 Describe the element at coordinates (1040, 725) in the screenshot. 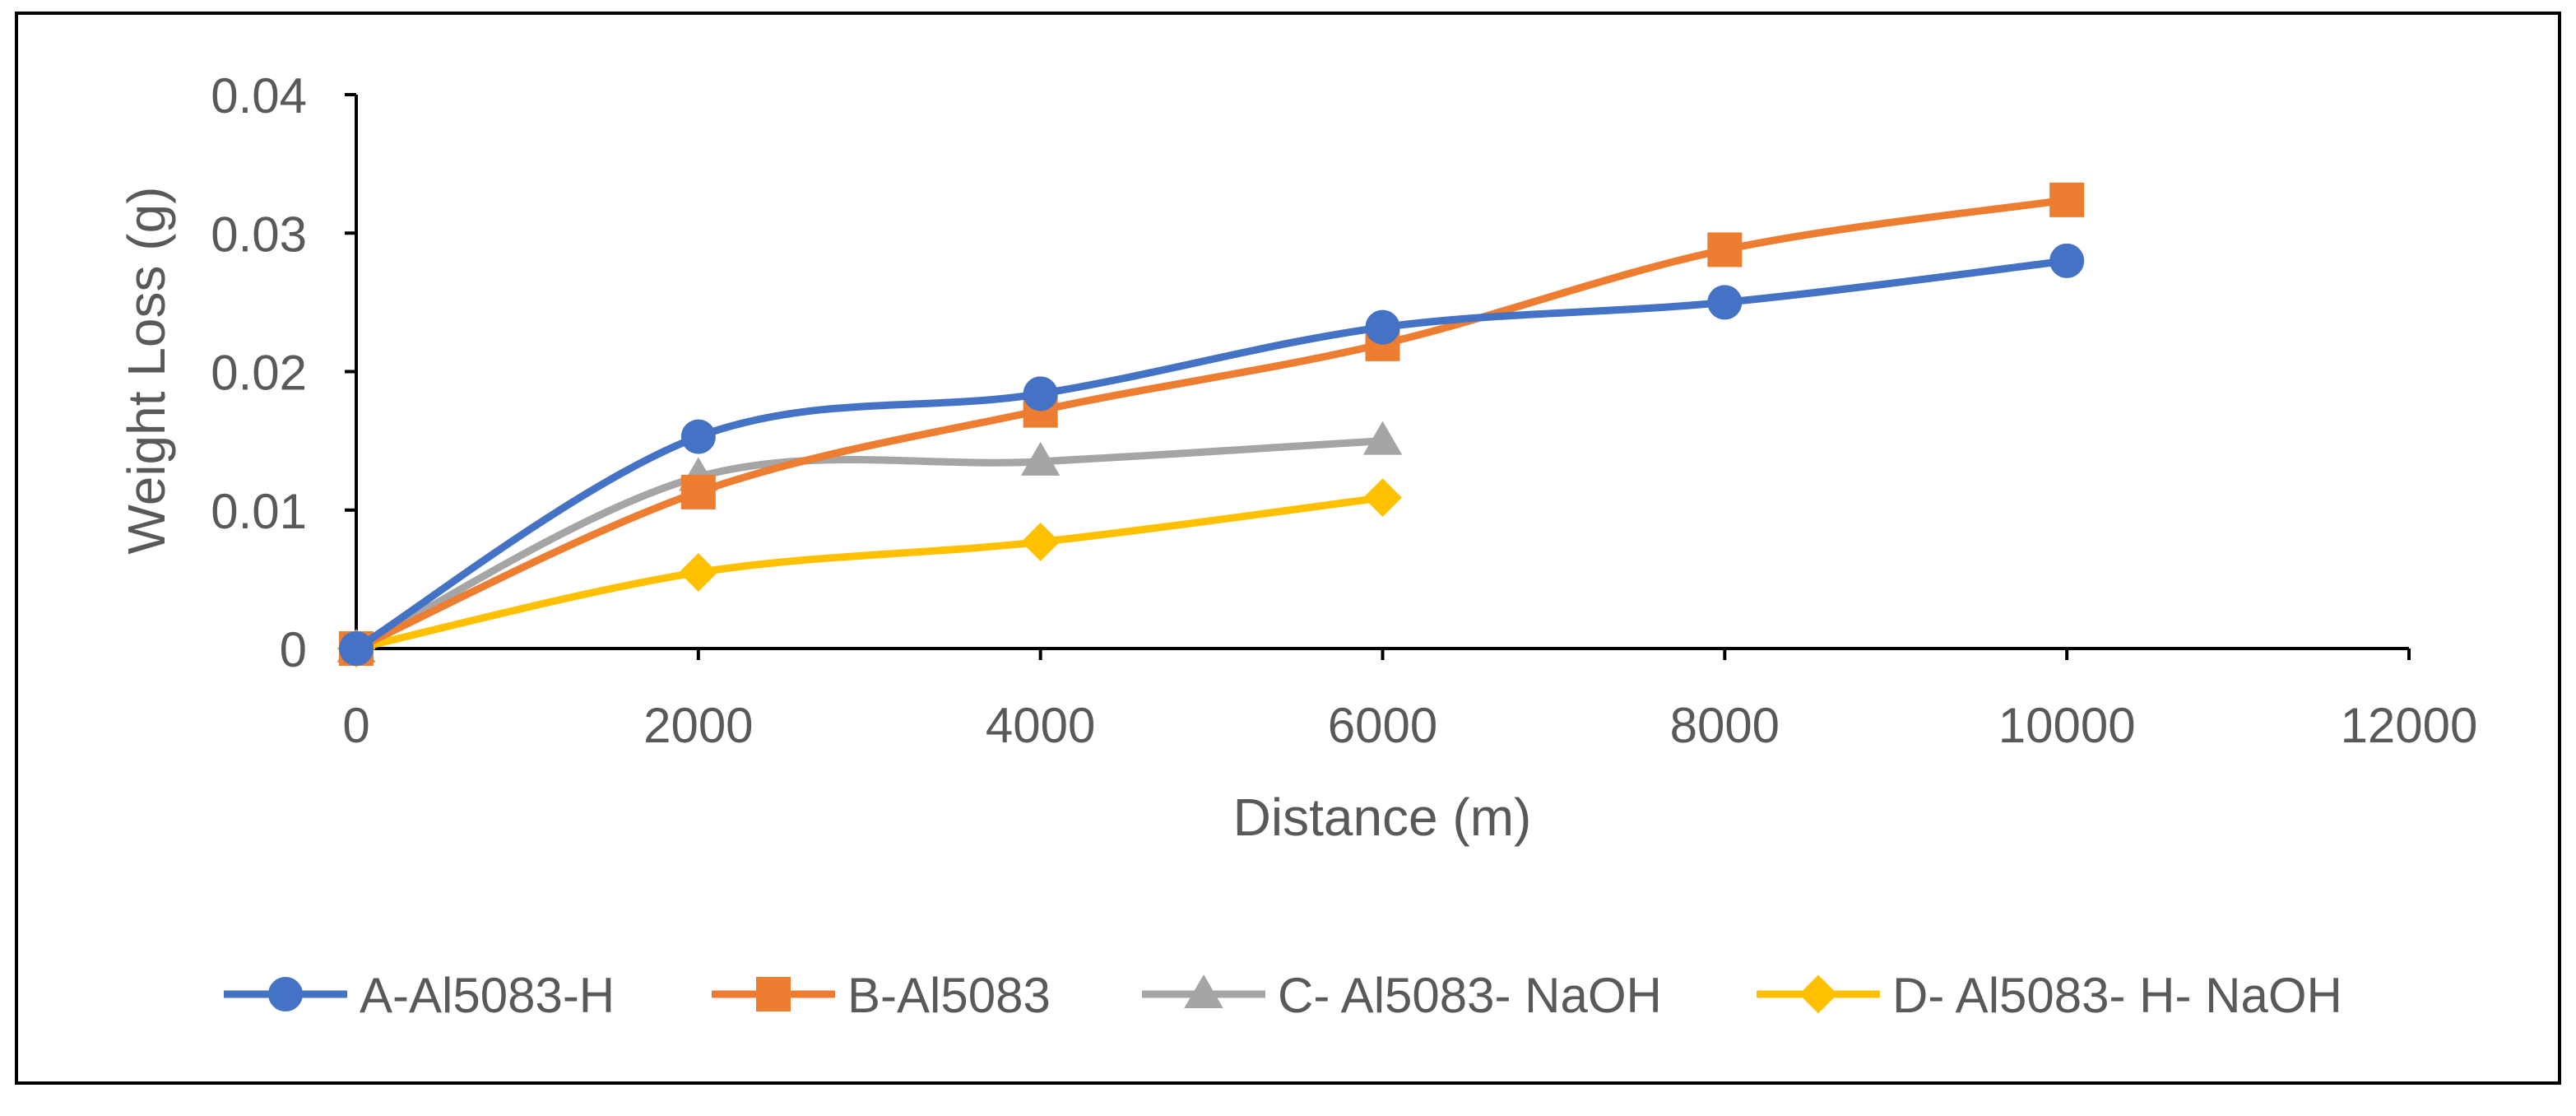

I see `x-tick-label: 4000` at that location.